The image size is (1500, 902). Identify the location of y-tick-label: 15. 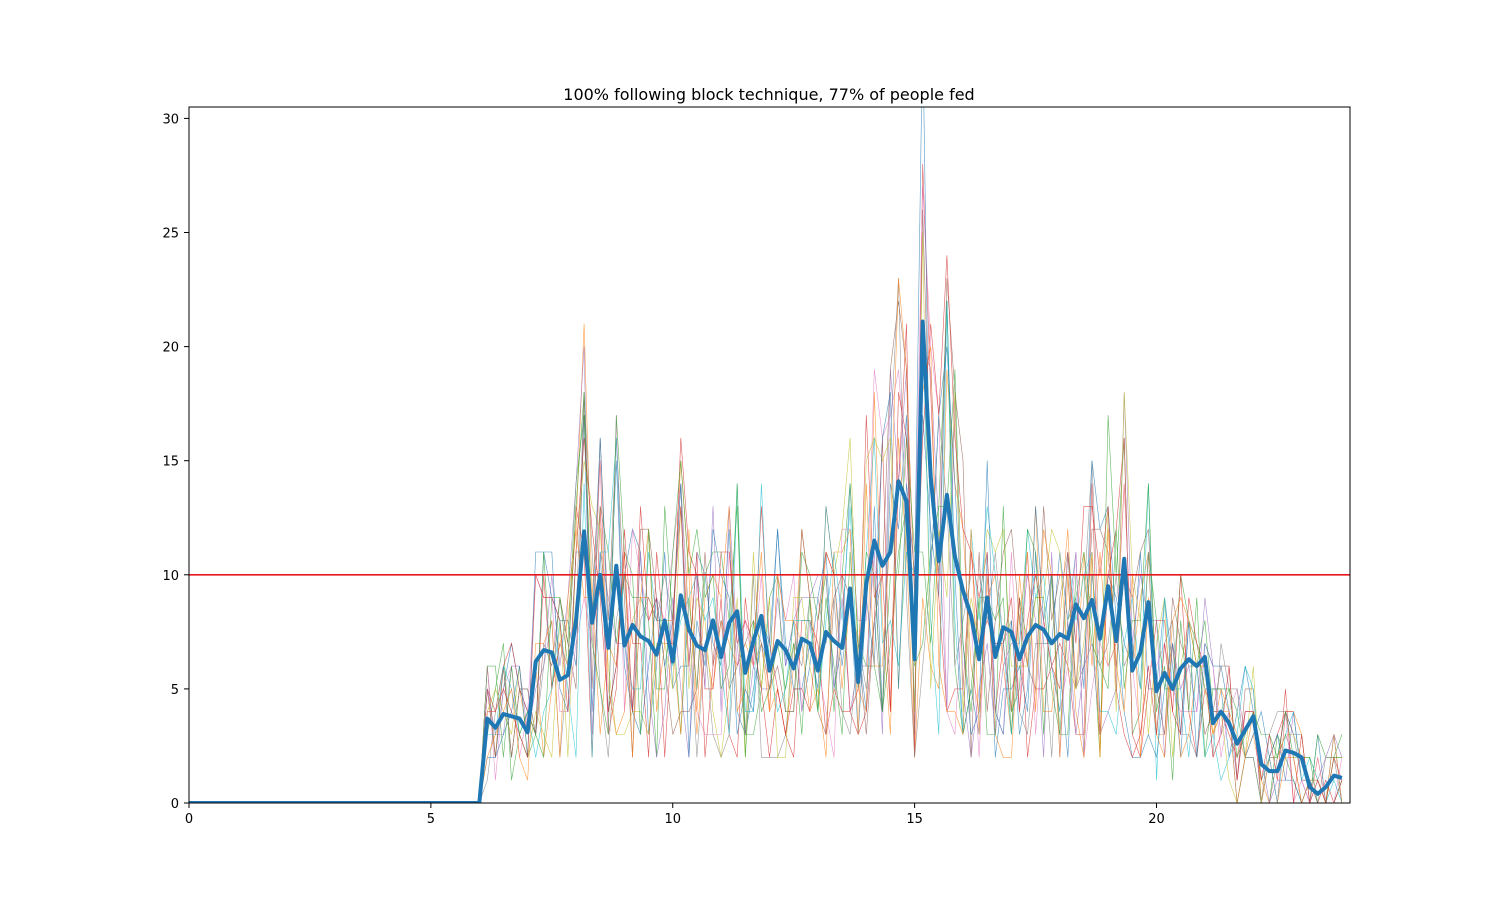
(170, 462).